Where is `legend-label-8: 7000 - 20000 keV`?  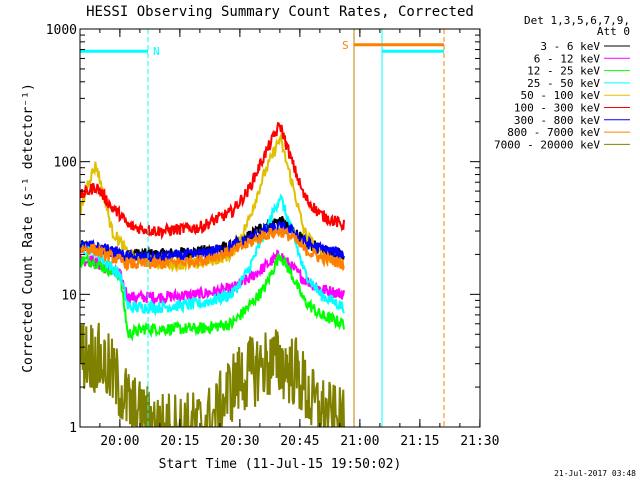 legend-label-8: 7000 - 20000 keV is located at coordinates (547, 144).